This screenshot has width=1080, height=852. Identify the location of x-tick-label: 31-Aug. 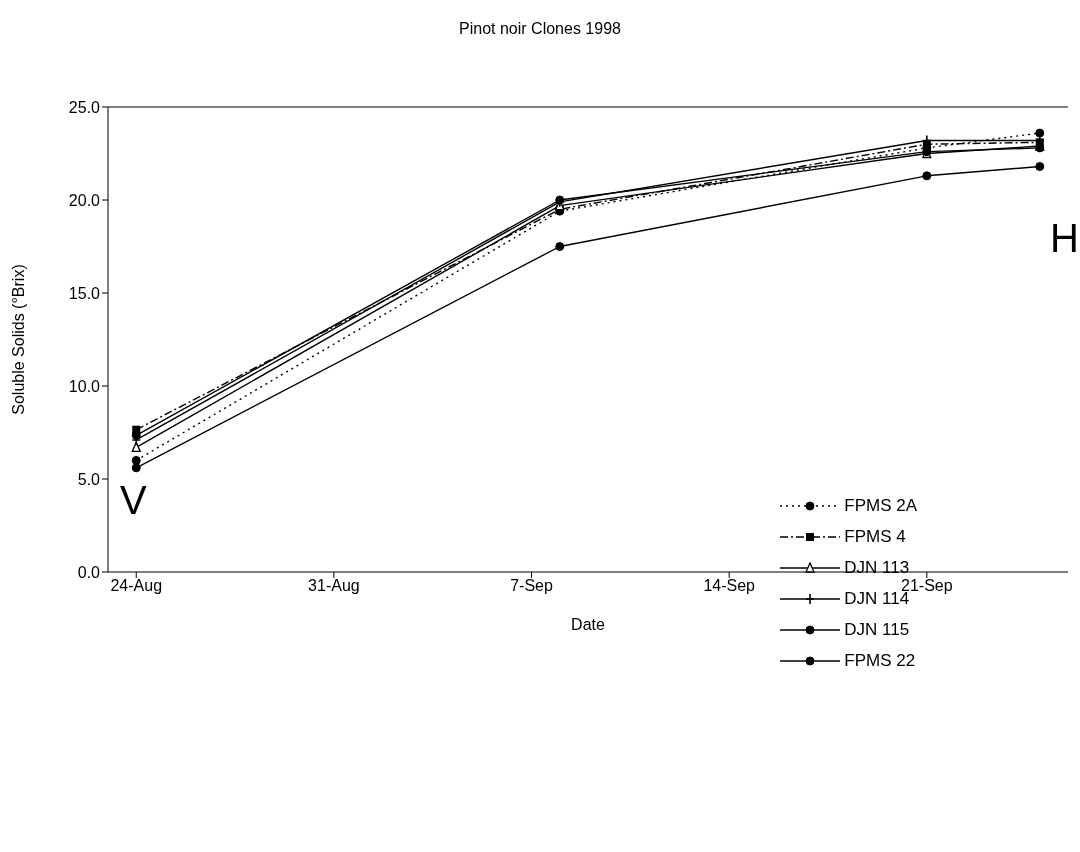
(334, 586).